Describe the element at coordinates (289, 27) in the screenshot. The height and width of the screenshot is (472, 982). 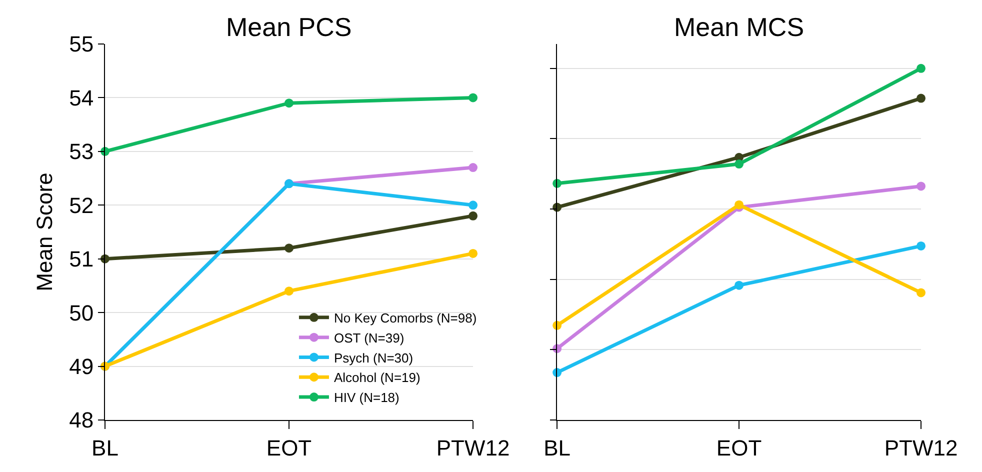
I see `chart-title: Mean PCS` at that location.